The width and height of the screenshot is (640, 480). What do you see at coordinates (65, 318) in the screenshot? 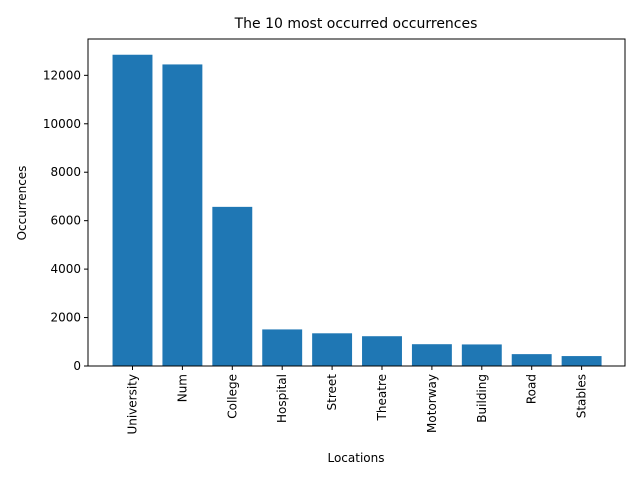
I see `y-tick-label: 2000` at bounding box center [65, 318].